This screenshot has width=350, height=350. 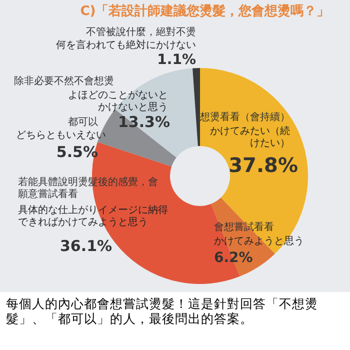 What do you see at coordinates (196, 107) in the screenshot?
I see `donut-slice` at bounding box center [196, 107].